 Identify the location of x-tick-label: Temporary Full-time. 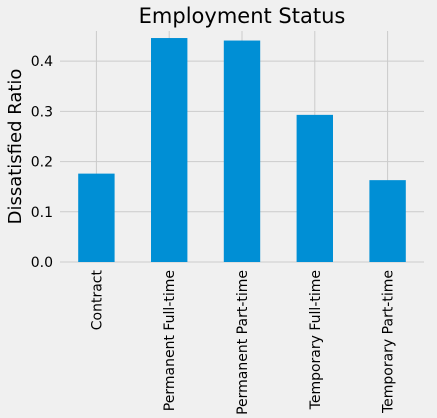
(316, 340).